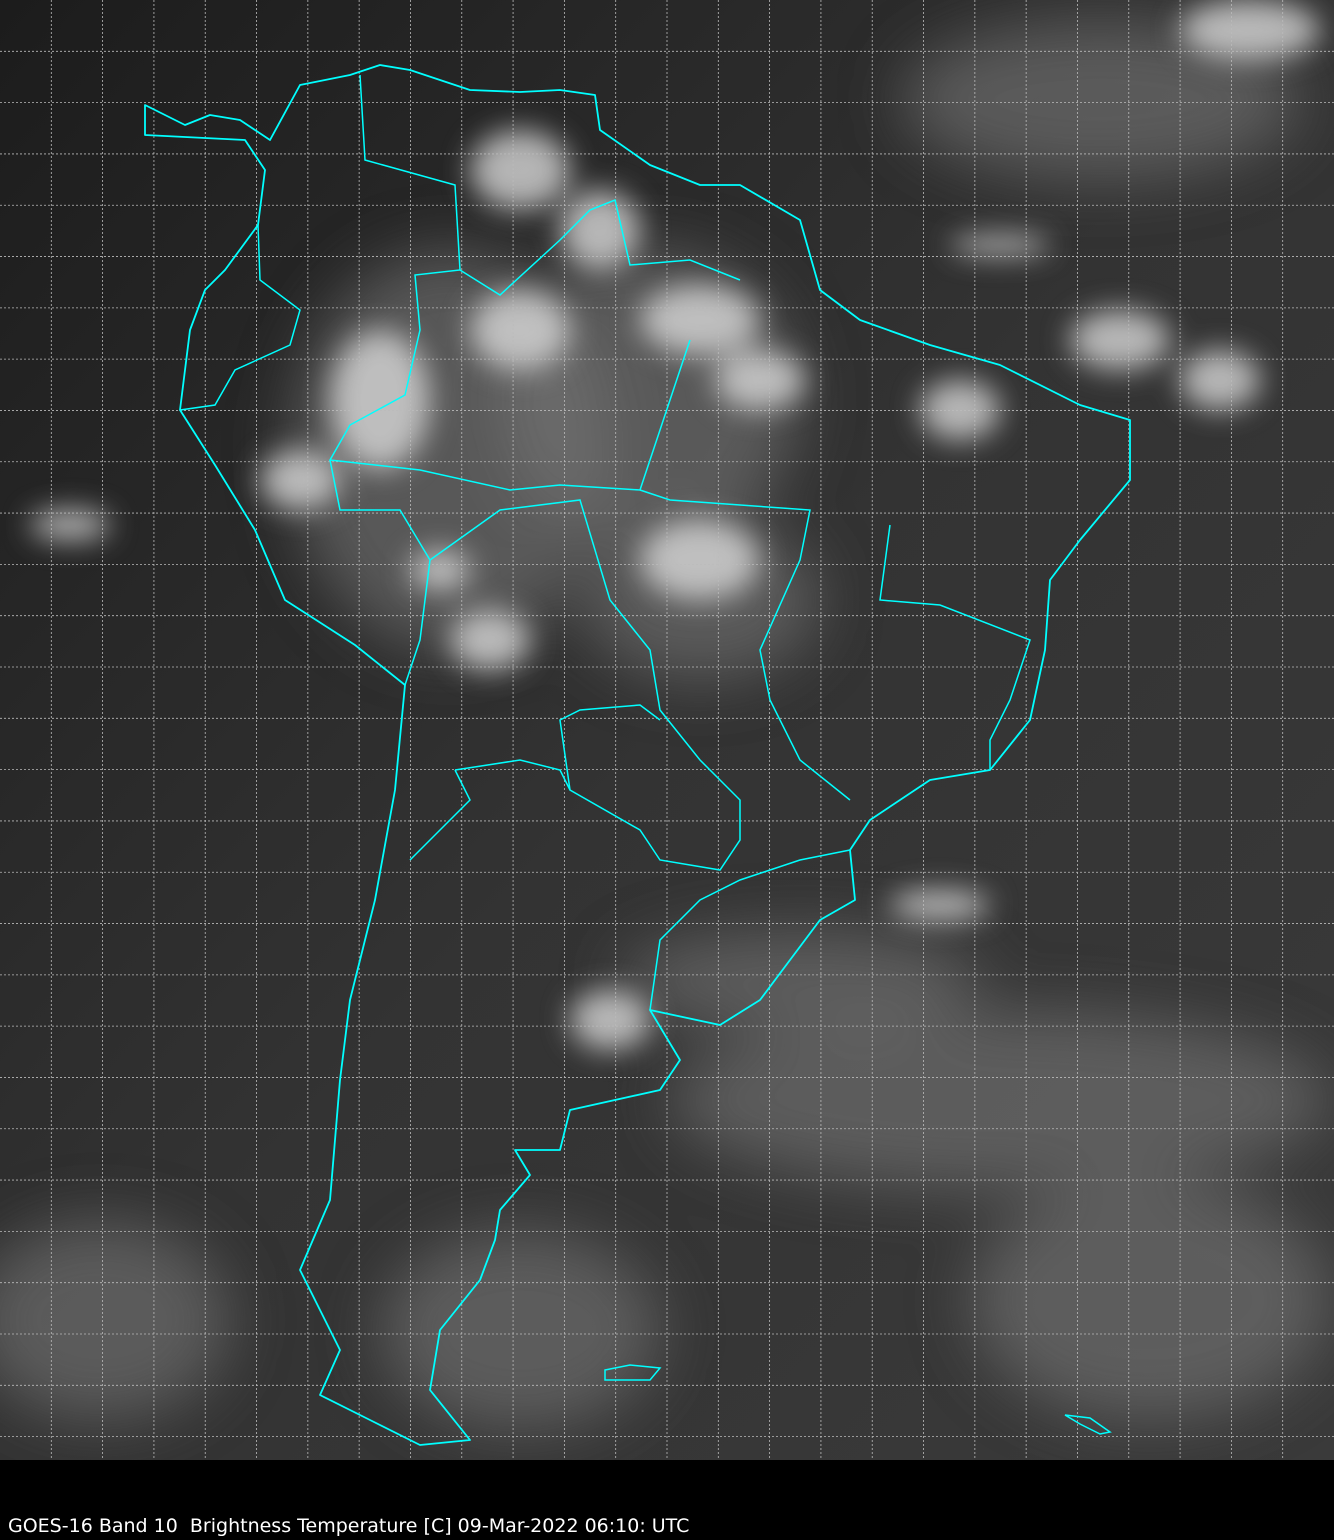  Describe the element at coordinates (1088, 1424) in the screenshot. I see `south-georgia-island` at that location.